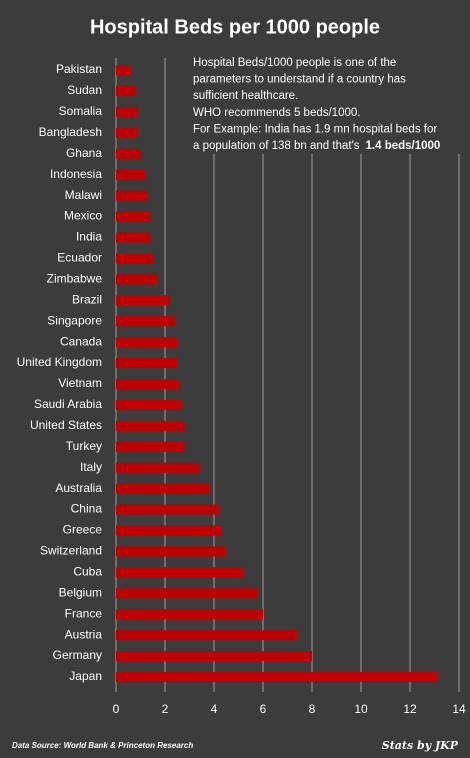 This screenshot has height=758, width=470. What do you see at coordinates (361, 709) in the screenshot?
I see `x-tick-label: 10` at bounding box center [361, 709].